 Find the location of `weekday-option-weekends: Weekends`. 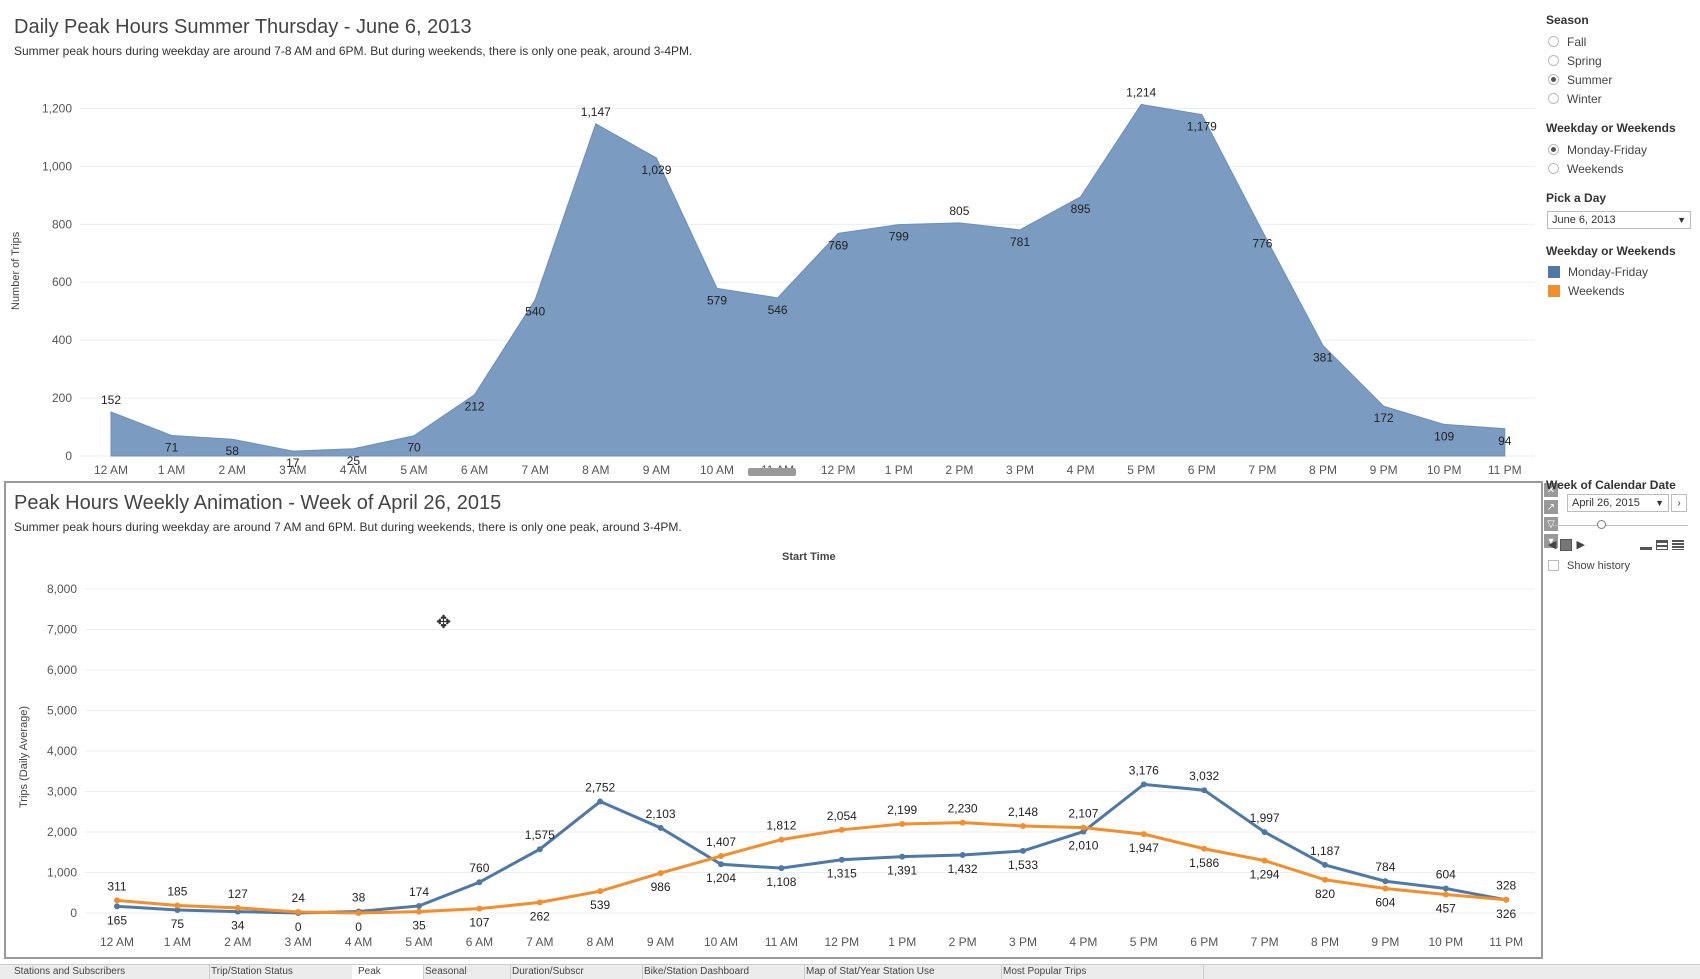

weekday-option-weekends: Weekends is located at coordinates (1597, 168).